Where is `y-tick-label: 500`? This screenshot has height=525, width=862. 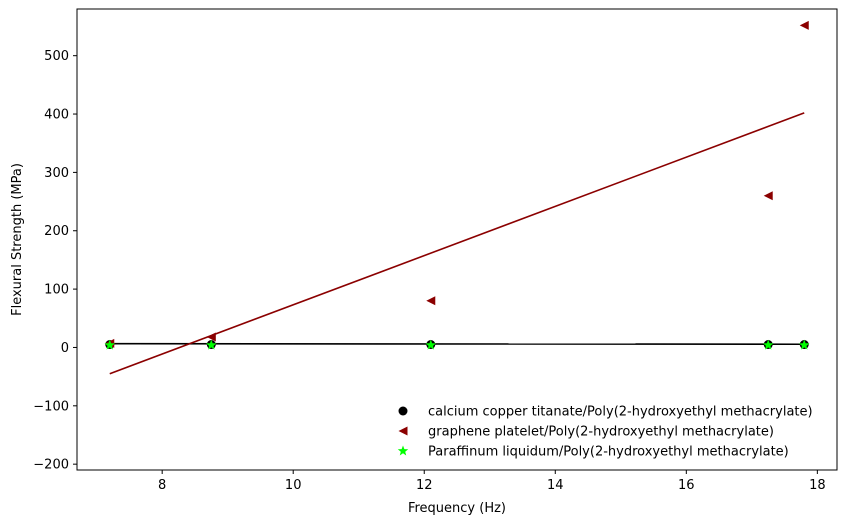 y-tick-label: 500 is located at coordinates (56, 56).